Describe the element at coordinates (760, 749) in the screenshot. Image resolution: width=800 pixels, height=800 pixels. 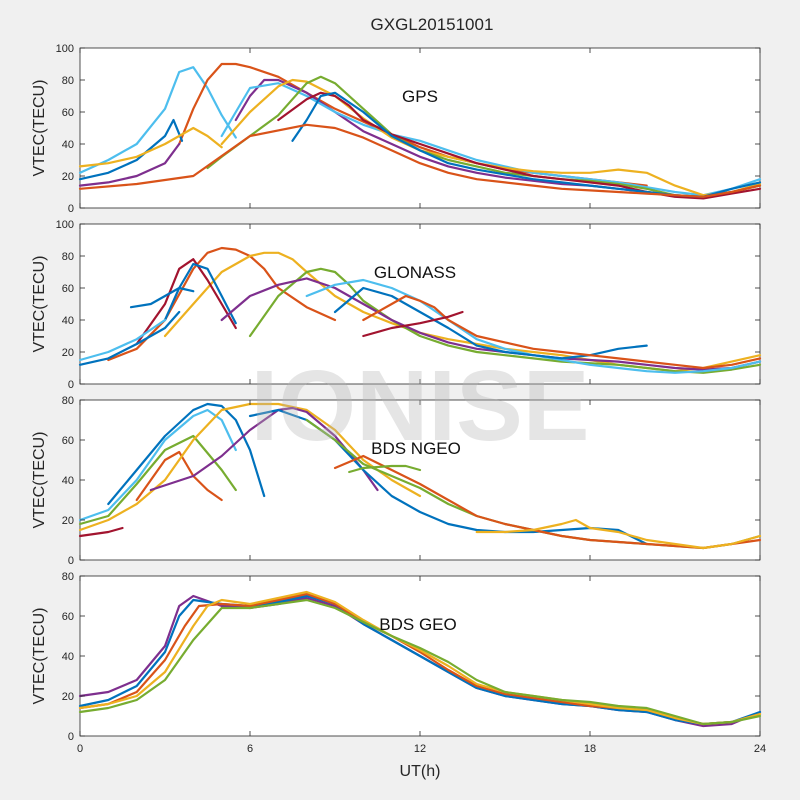
I see `x-tick-label: 24` at that location.